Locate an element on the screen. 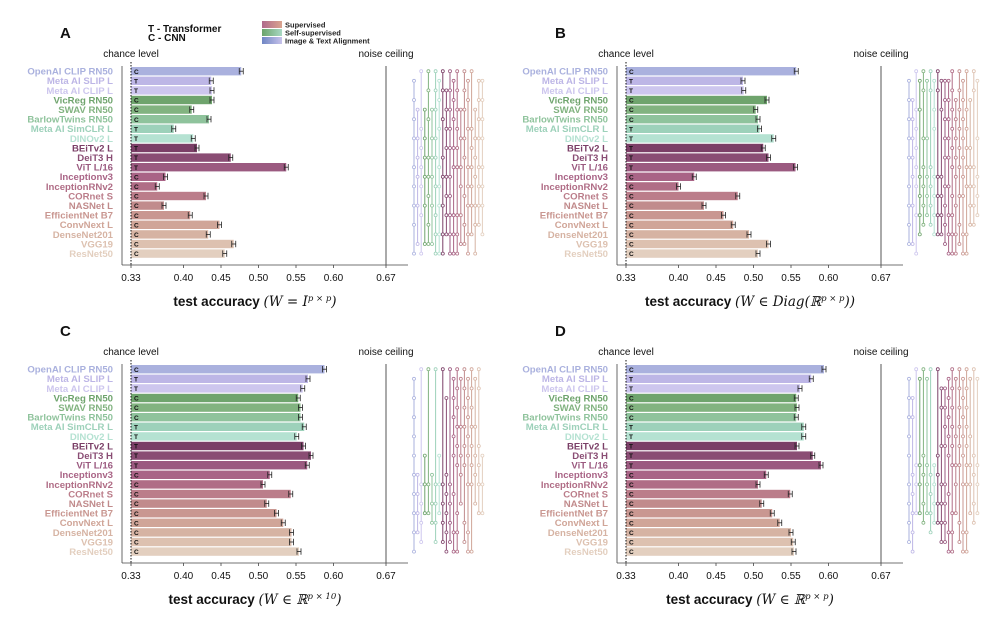 This screenshot has height=633, width=997. bar-row: T Meta AI SLIP L is located at coordinates (179, 379).